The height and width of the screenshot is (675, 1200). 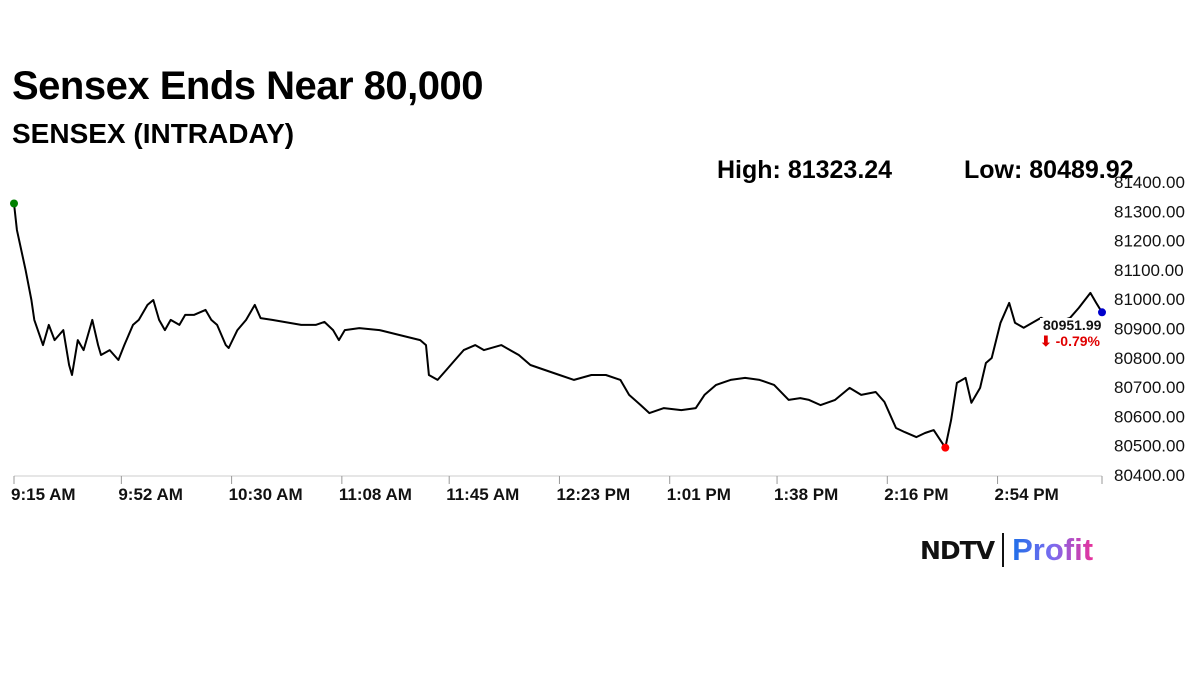 What do you see at coordinates (1149, 387) in the screenshot?
I see `y-tick-label: 80700.00` at bounding box center [1149, 387].